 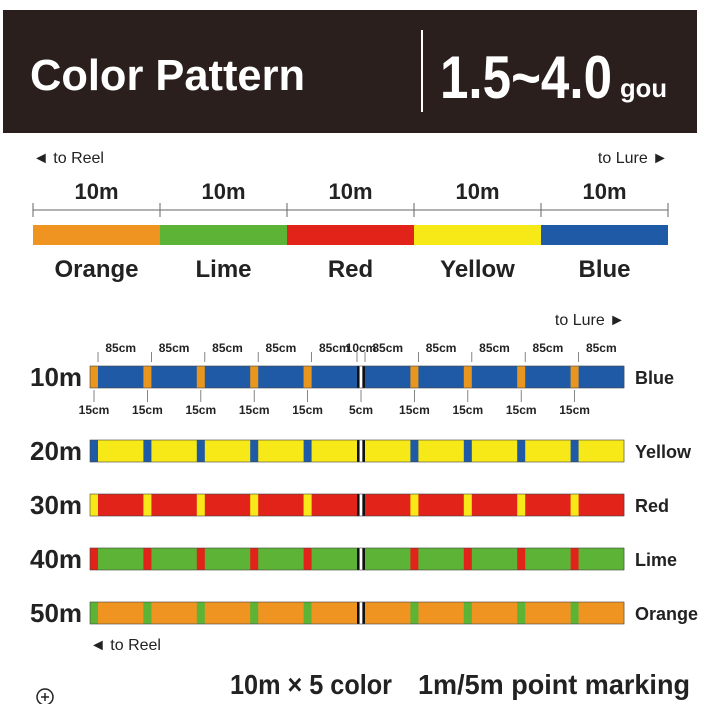 I want to click on row-label: 40m, so click(x=56, y=559).